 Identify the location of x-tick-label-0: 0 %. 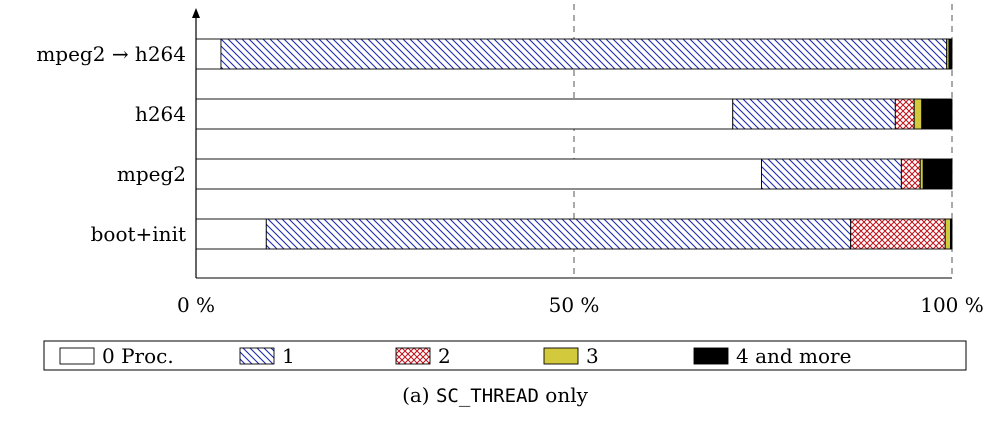
(196, 305).